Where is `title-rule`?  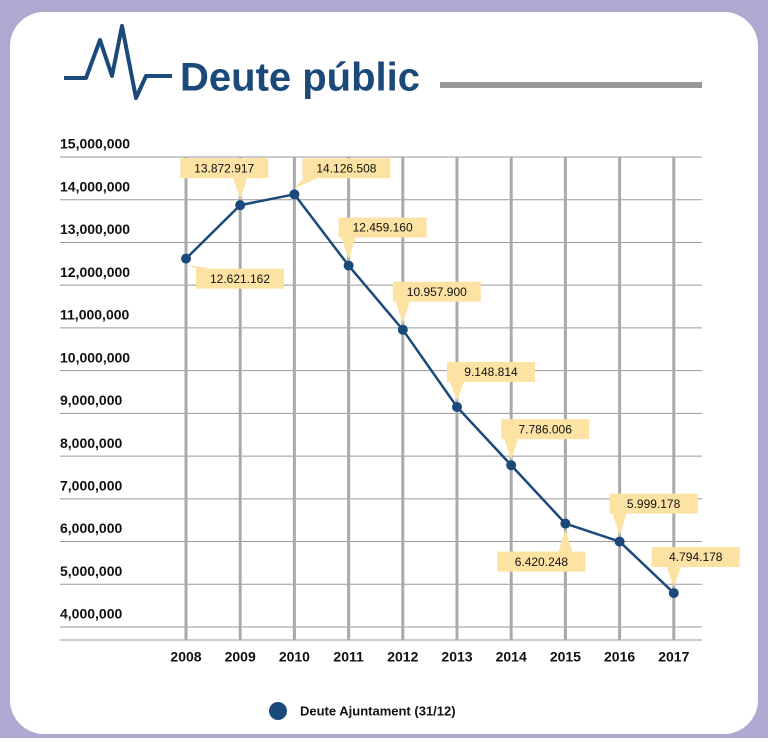
title-rule is located at coordinates (571, 85).